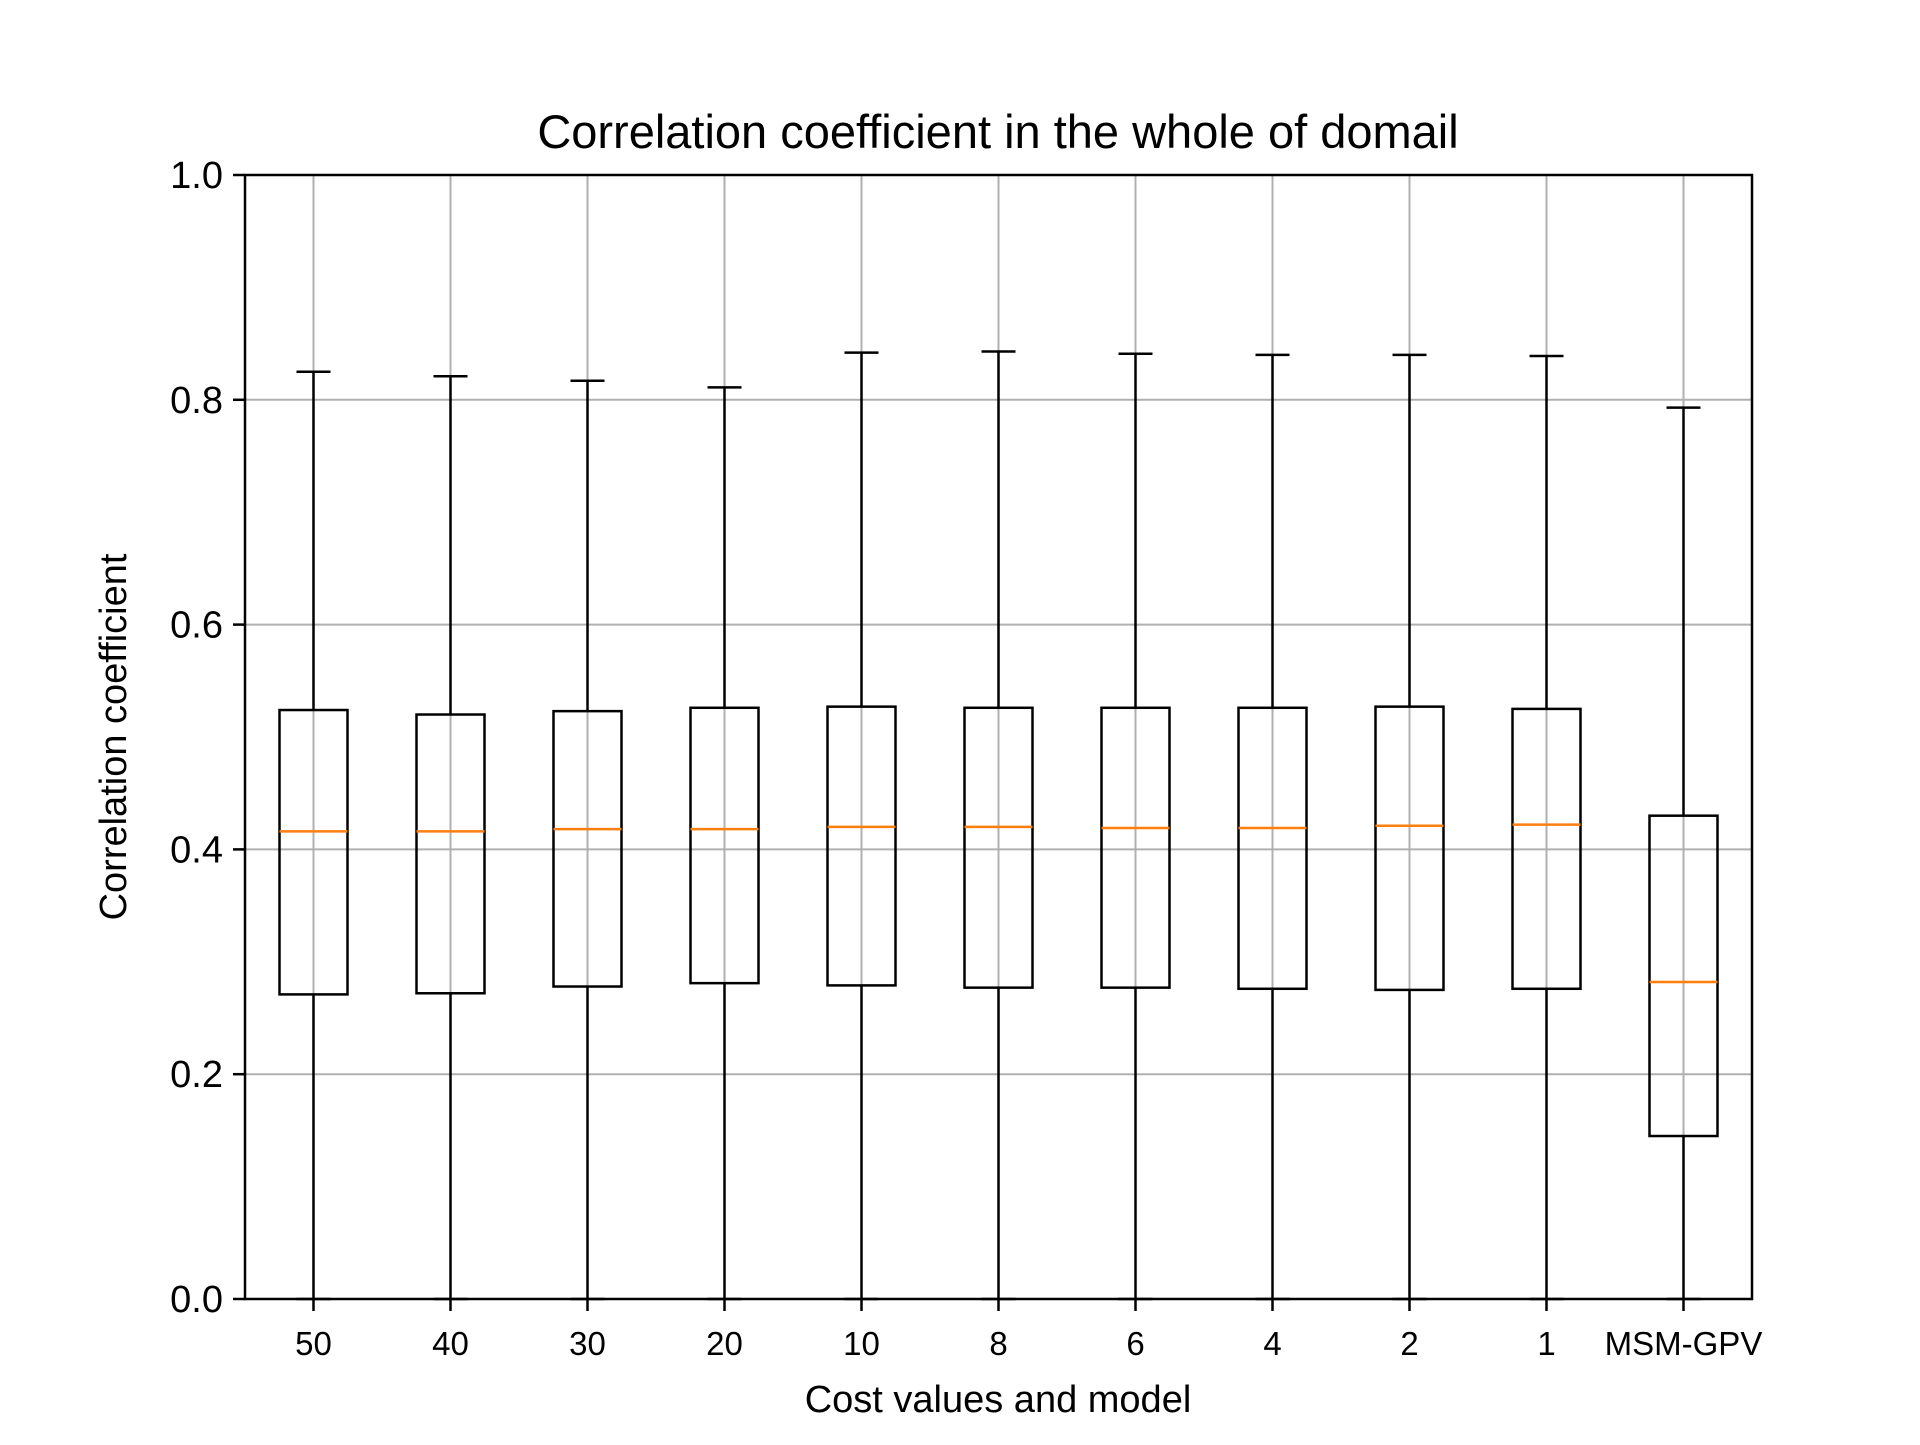  What do you see at coordinates (998, 1343) in the screenshot?
I see `x-tick-label: 8` at bounding box center [998, 1343].